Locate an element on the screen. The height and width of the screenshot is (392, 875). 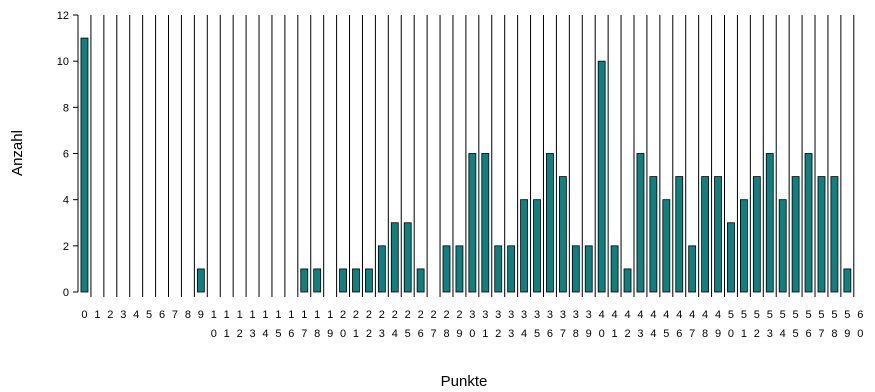
x-tick-label: 3 is located at coordinates (123, 315).